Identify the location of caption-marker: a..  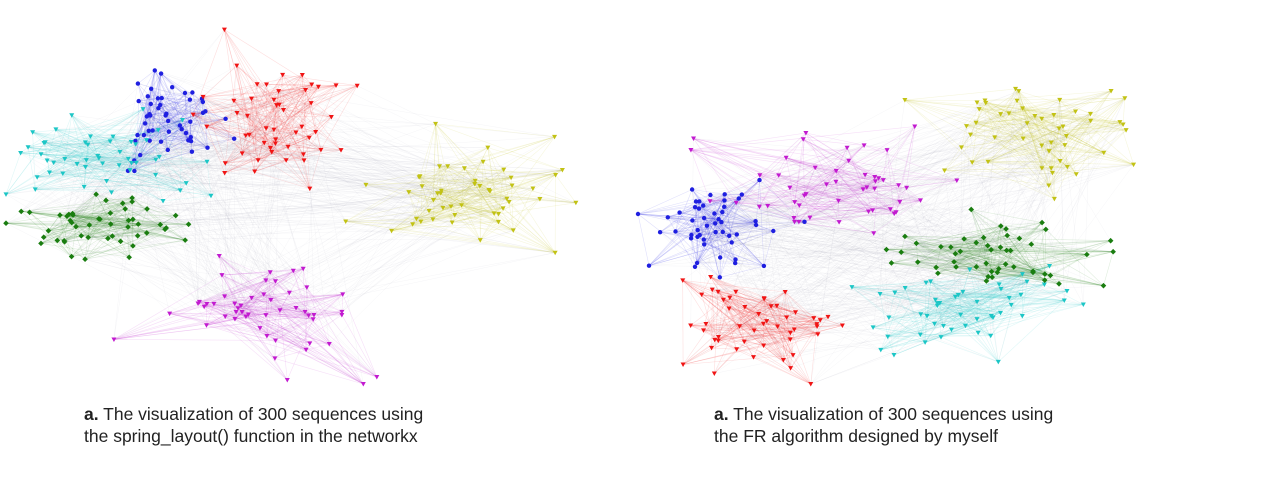
(91, 414).